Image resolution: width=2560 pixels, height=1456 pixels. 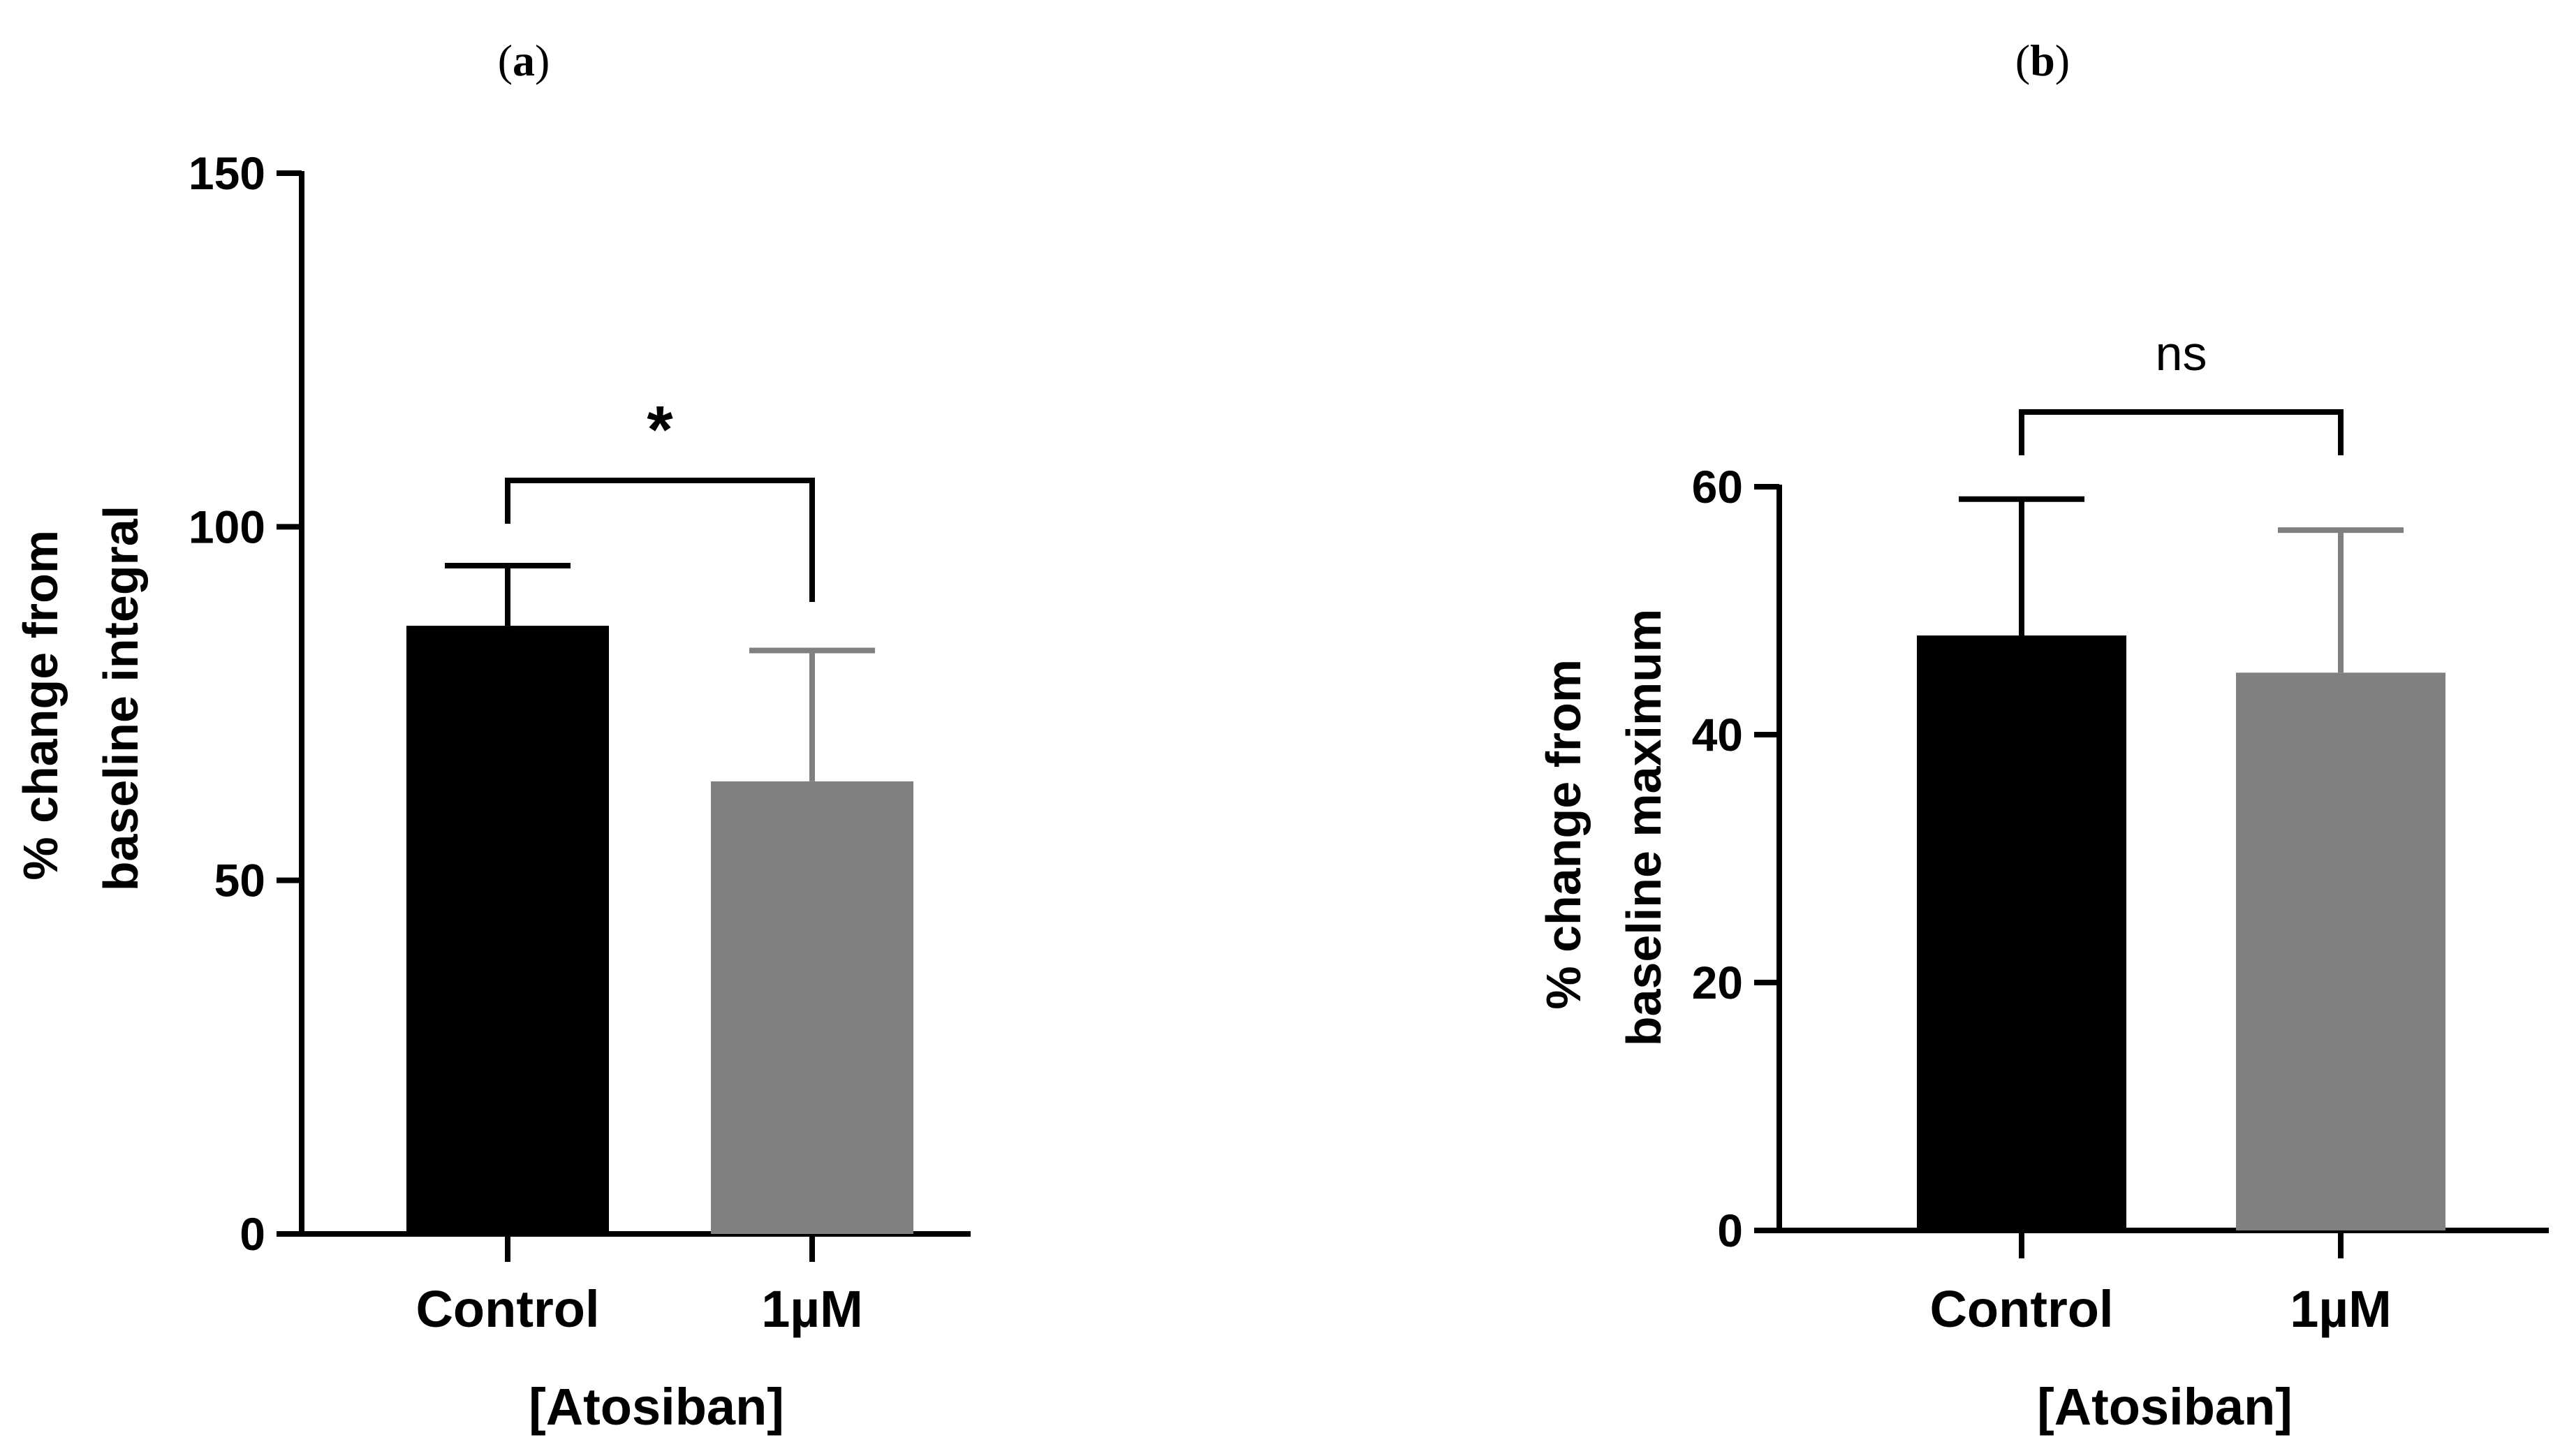 What do you see at coordinates (1718, 735) in the screenshot?
I see `y-tick-label: 40` at bounding box center [1718, 735].